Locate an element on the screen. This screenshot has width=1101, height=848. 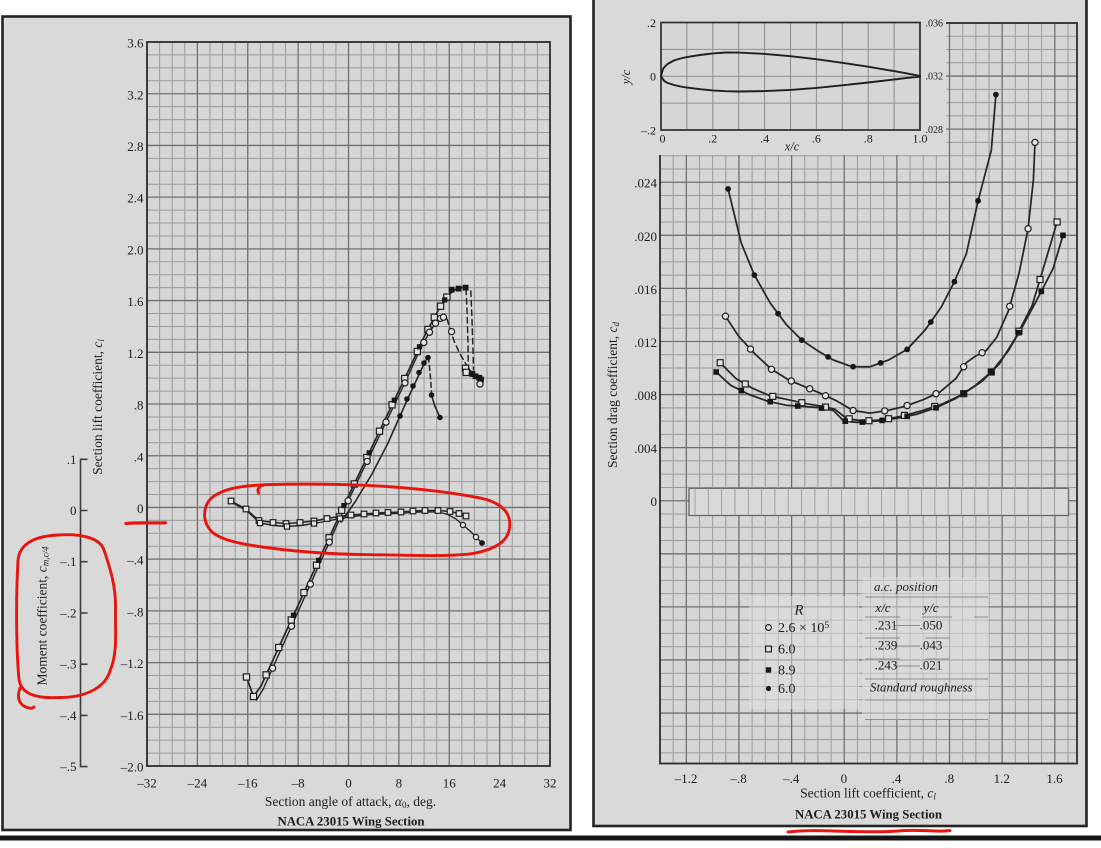
svg-text: 2.4 is located at coordinates (135, 198).